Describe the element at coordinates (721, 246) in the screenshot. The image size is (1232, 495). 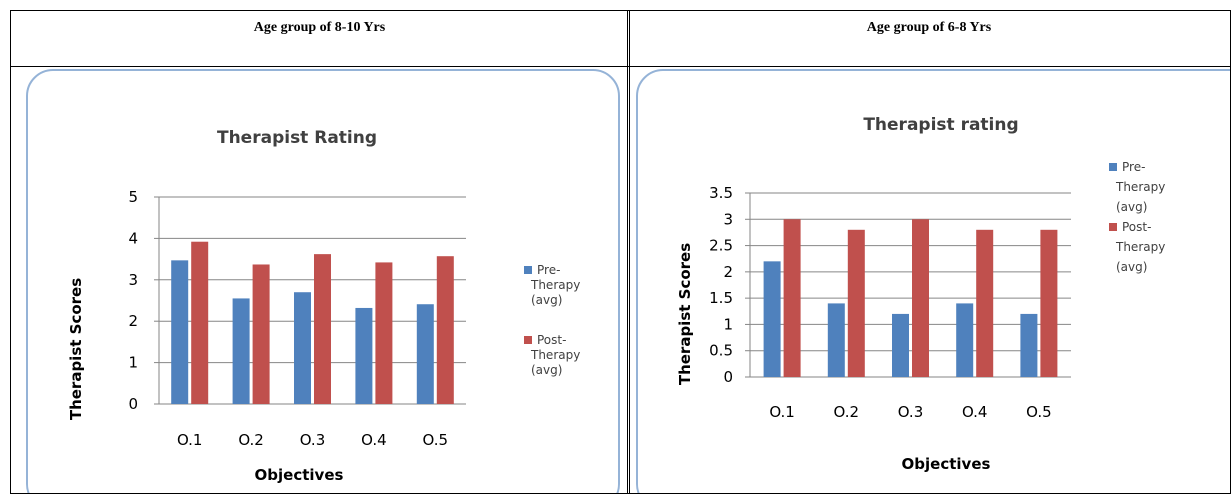
I see `y-tick-label: 2.5` at that location.